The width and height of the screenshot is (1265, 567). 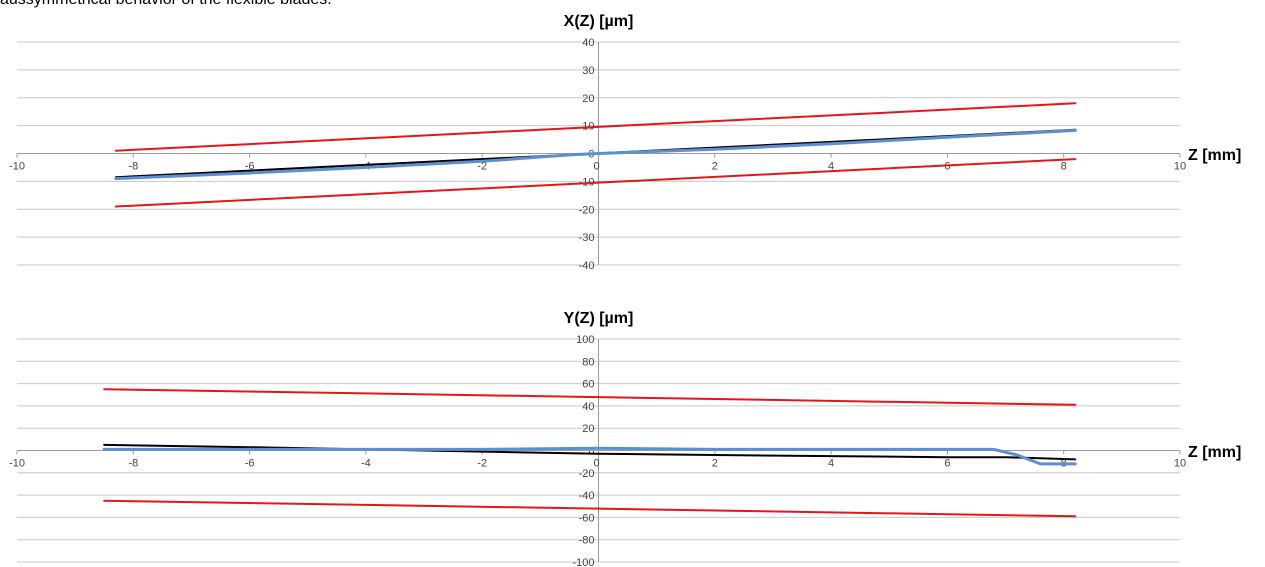 What do you see at coordinates (596, 167) in the screenshot?
I see `x-xtick-label: 0` at bounding box center [596, 167].